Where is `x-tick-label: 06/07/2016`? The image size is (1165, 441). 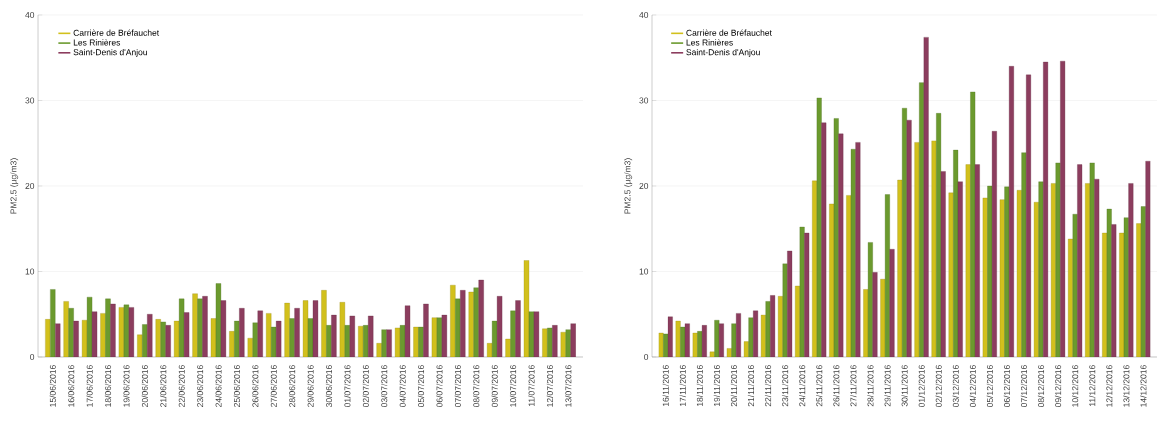
x-tick-label: 06/07/2016 is located at coordinates (439, 386).